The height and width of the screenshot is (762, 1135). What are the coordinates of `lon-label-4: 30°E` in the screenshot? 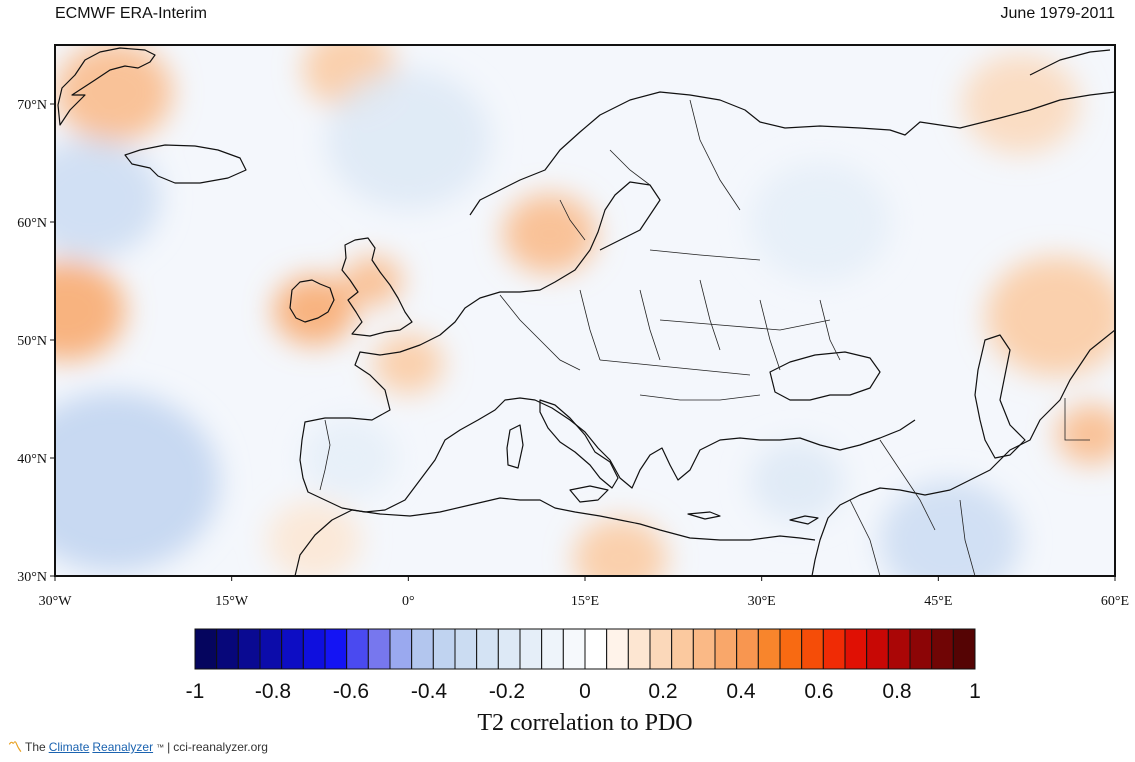 It's located at (762, 601).